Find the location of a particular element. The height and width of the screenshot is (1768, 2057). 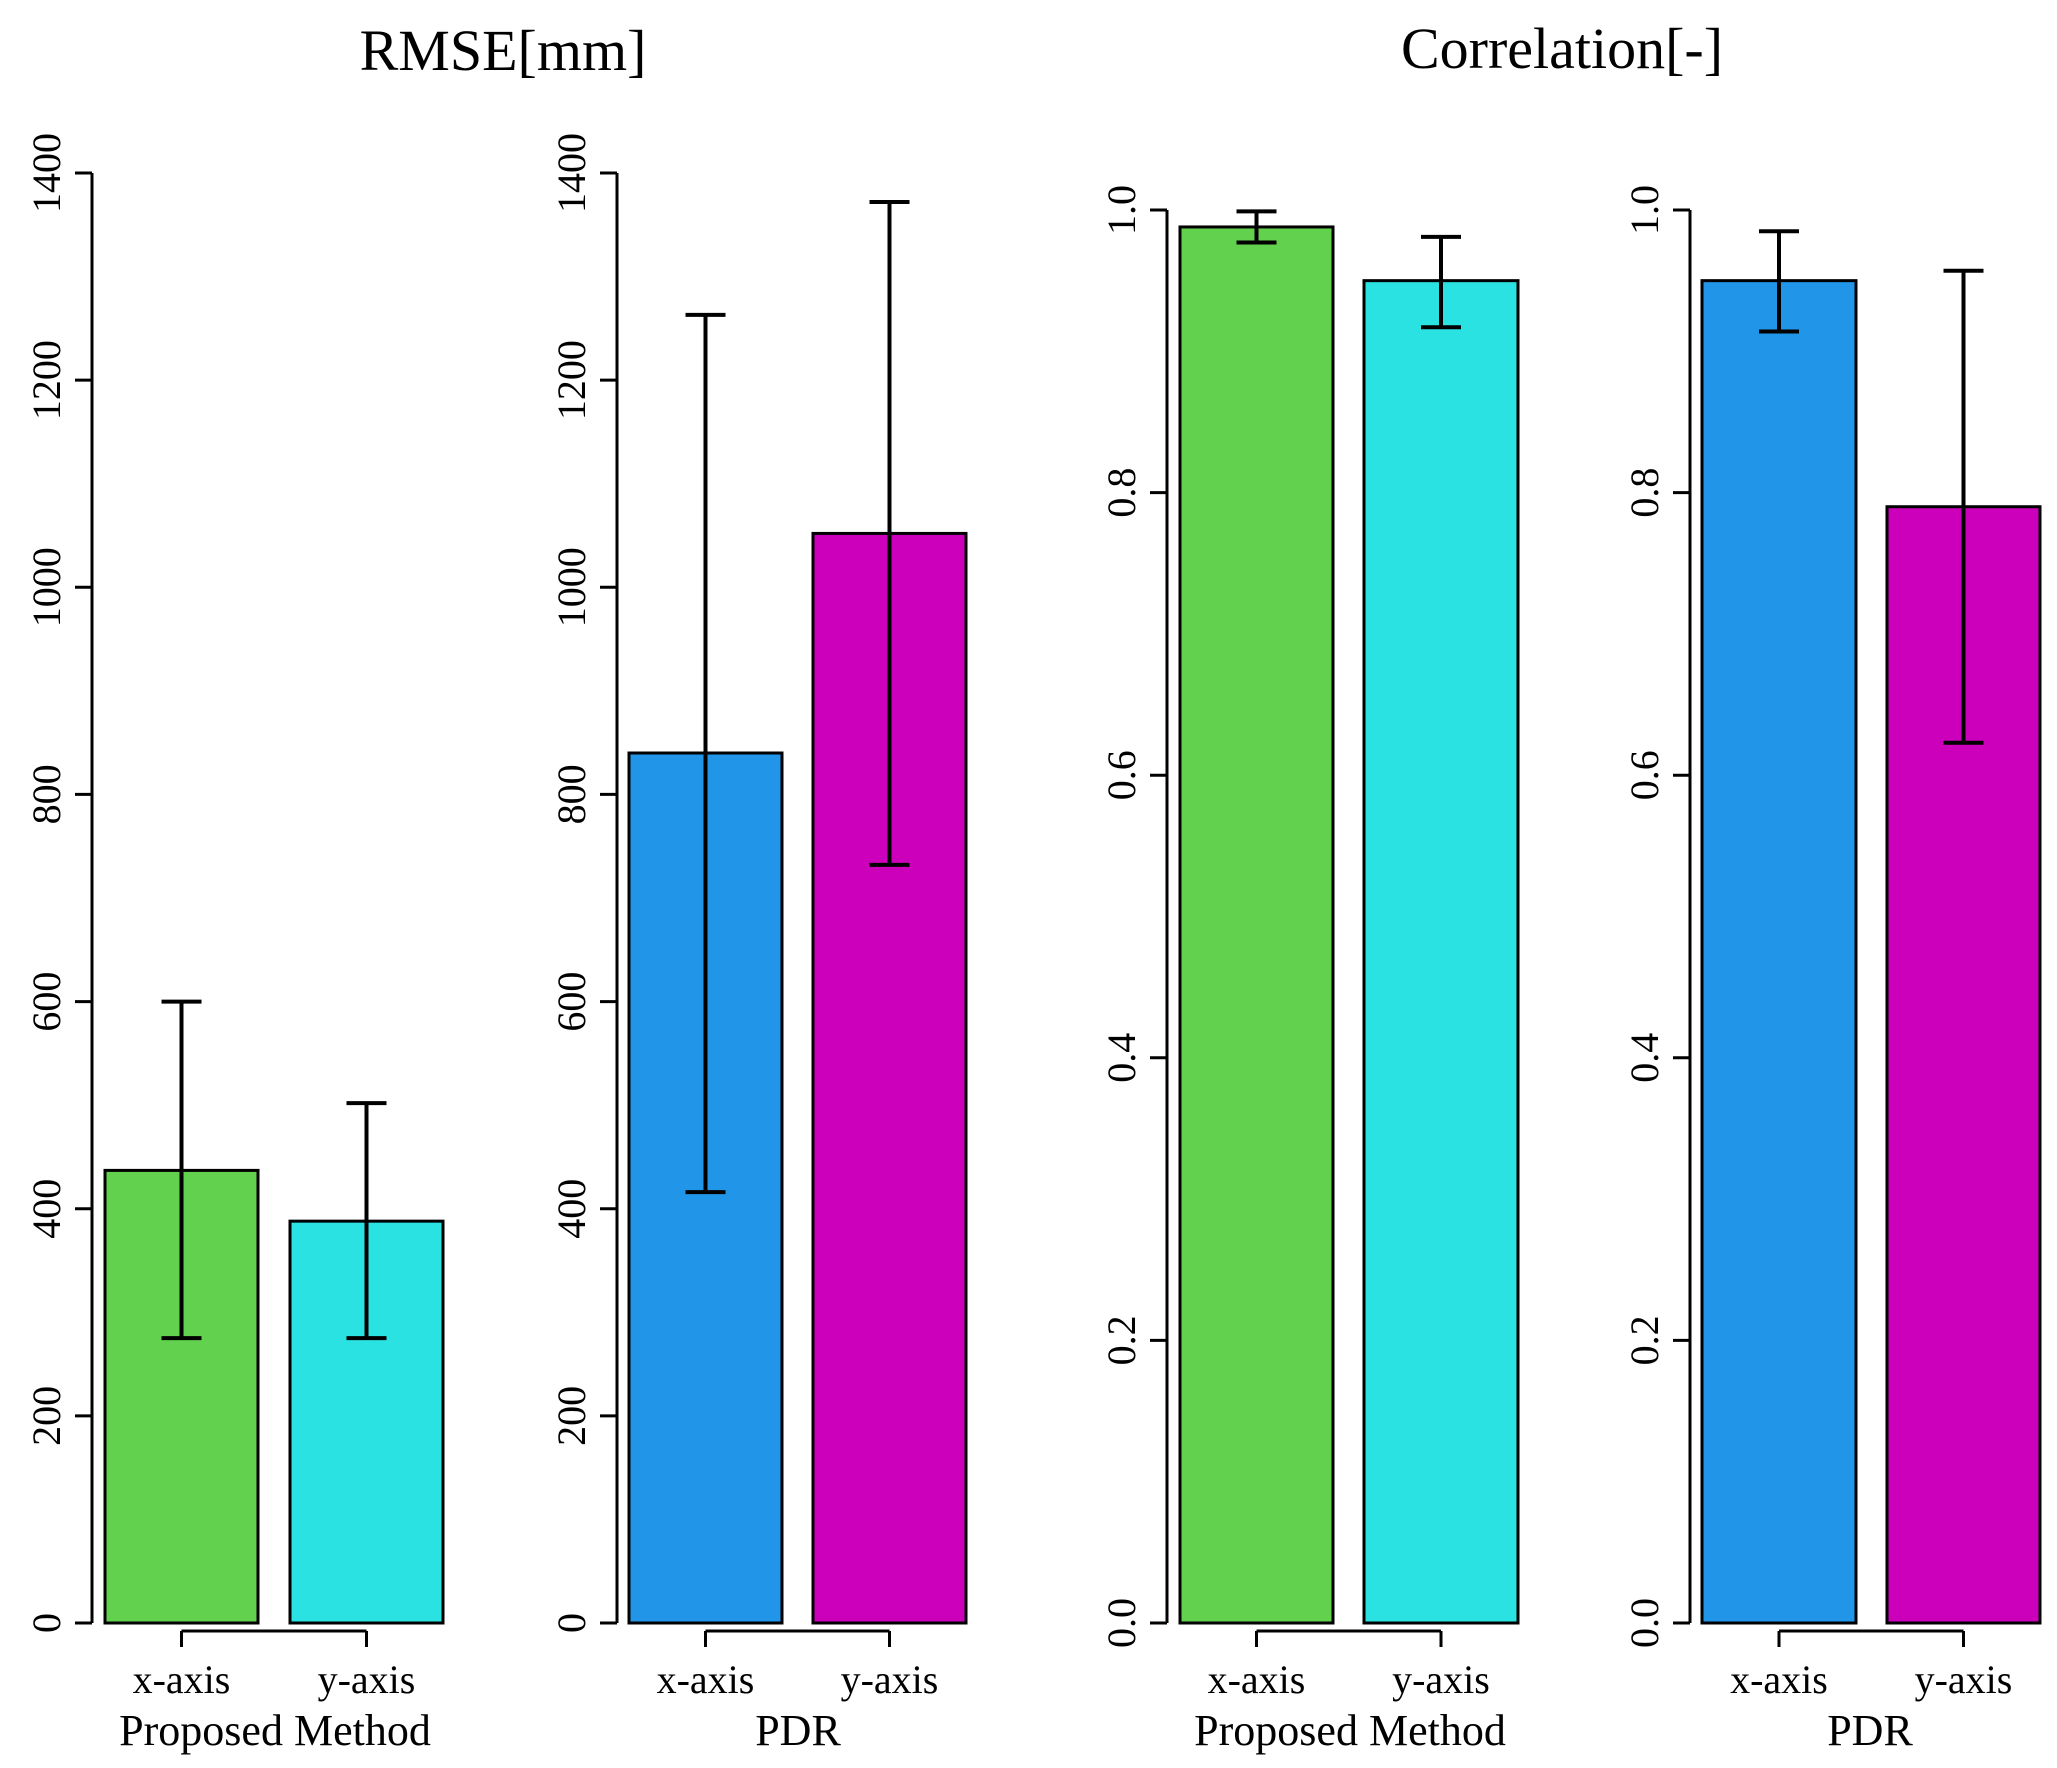

correlation-group-title: Correlation[-] is located at coordinates (1562, 48).